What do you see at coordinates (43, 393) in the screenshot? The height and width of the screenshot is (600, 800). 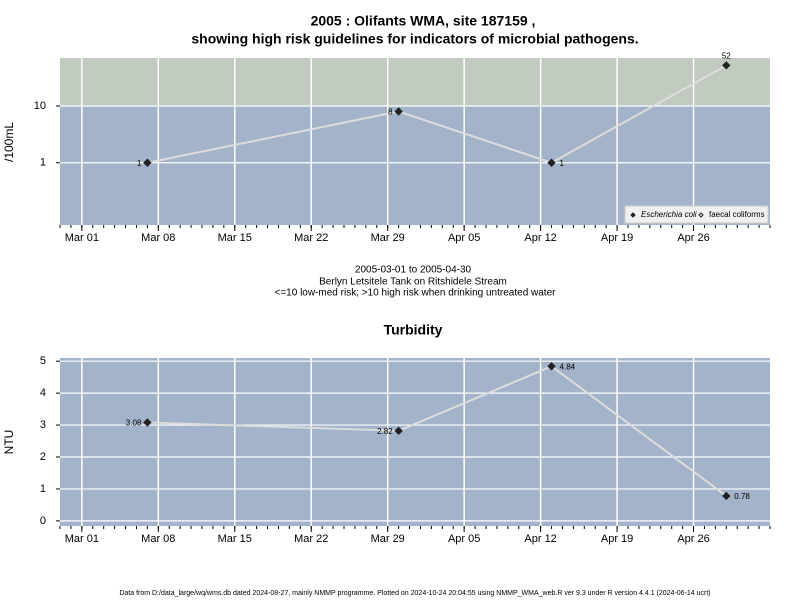 I see `y-tick-label: 4` at bounding box center [43, 393].